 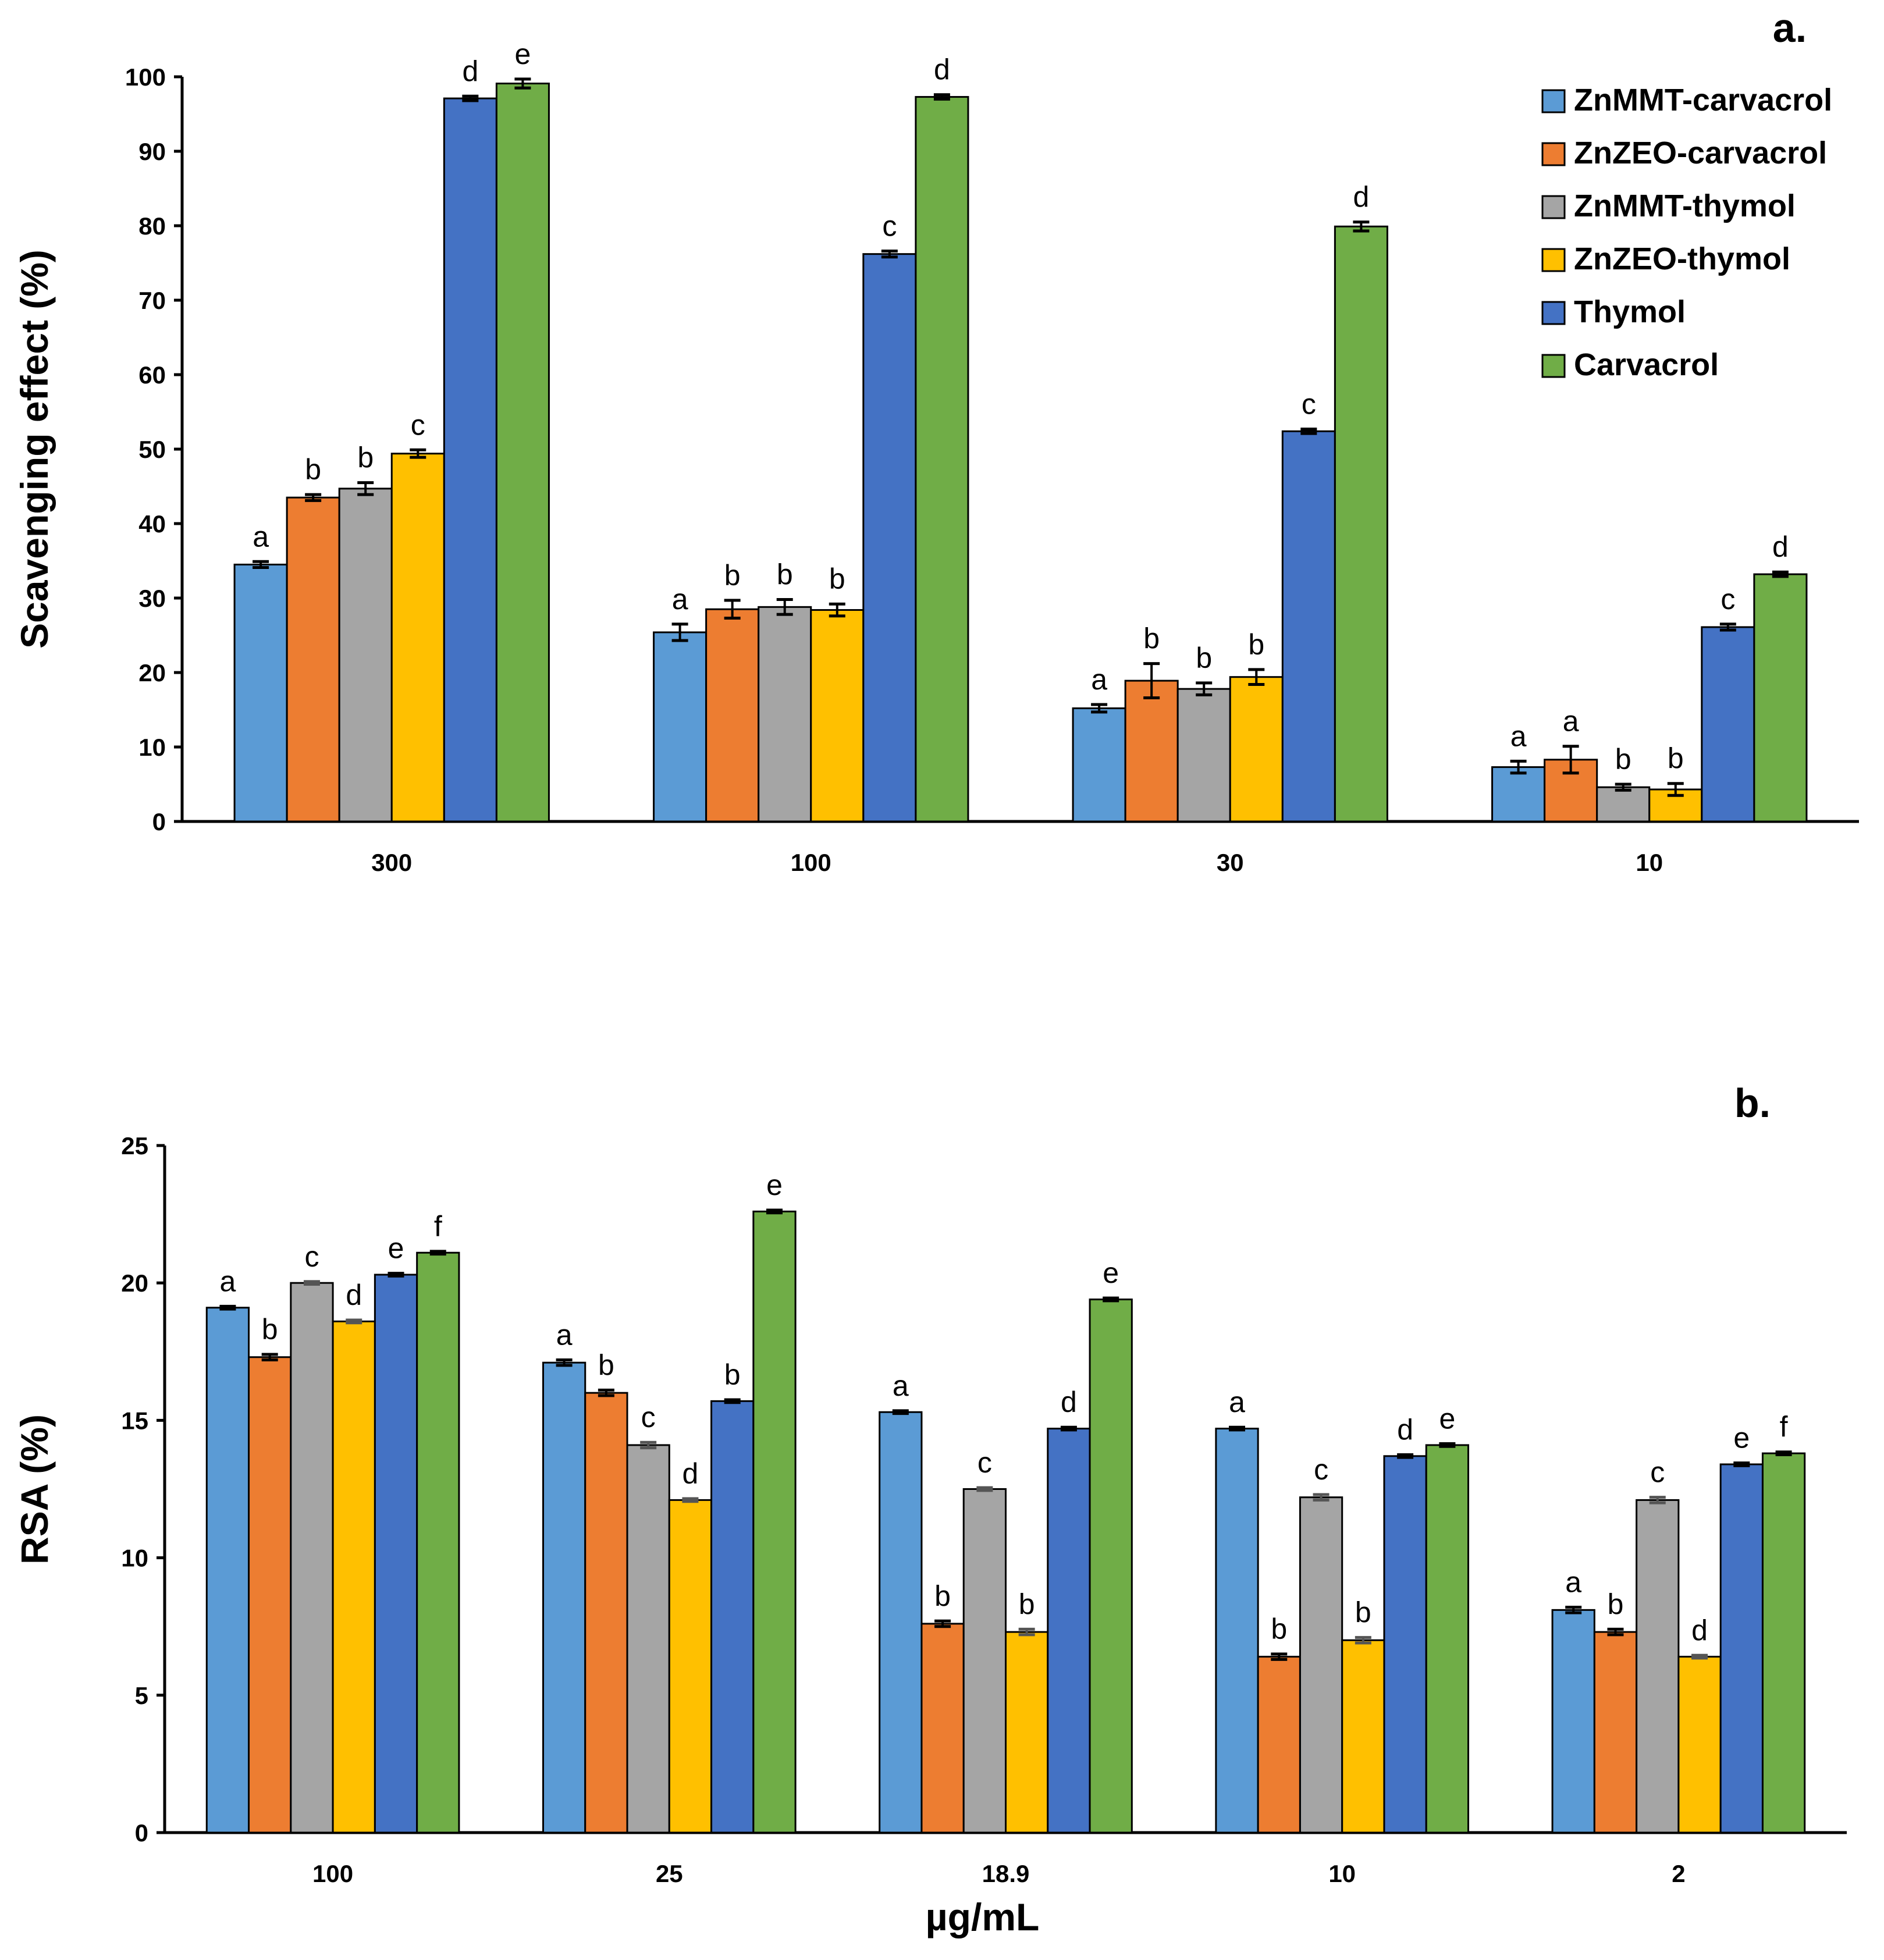 I want to click on panel-label: a., so click(x=1790, y=28).